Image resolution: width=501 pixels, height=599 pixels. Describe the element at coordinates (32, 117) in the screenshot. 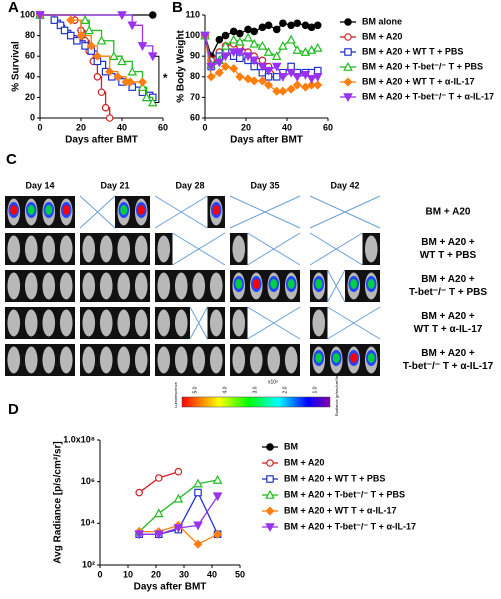

I see `y-tick-label: 0` at that location.